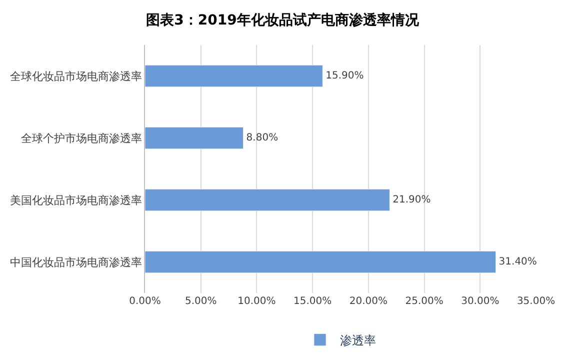  I want to click on y-tick-label: 中国化妆品市场电商渗透率, so click(76, 262).